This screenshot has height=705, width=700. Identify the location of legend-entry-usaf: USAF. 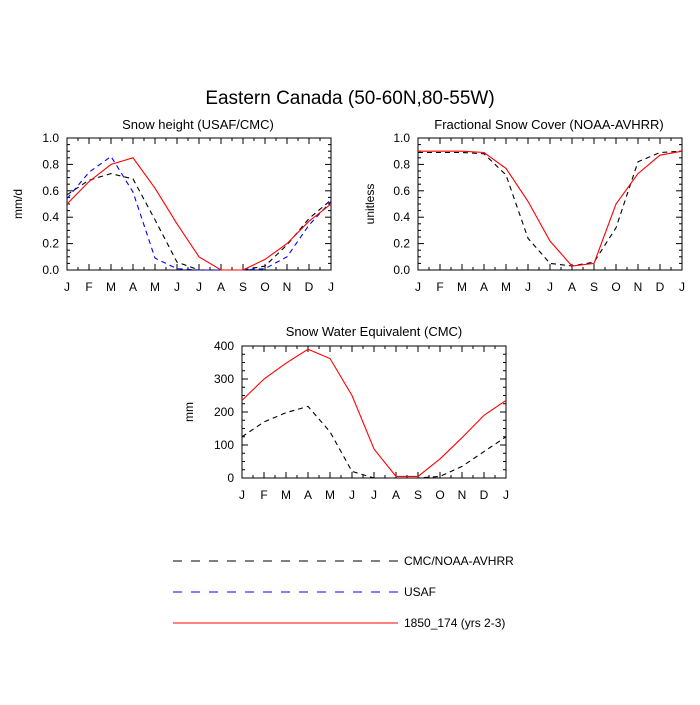
(304, 592).